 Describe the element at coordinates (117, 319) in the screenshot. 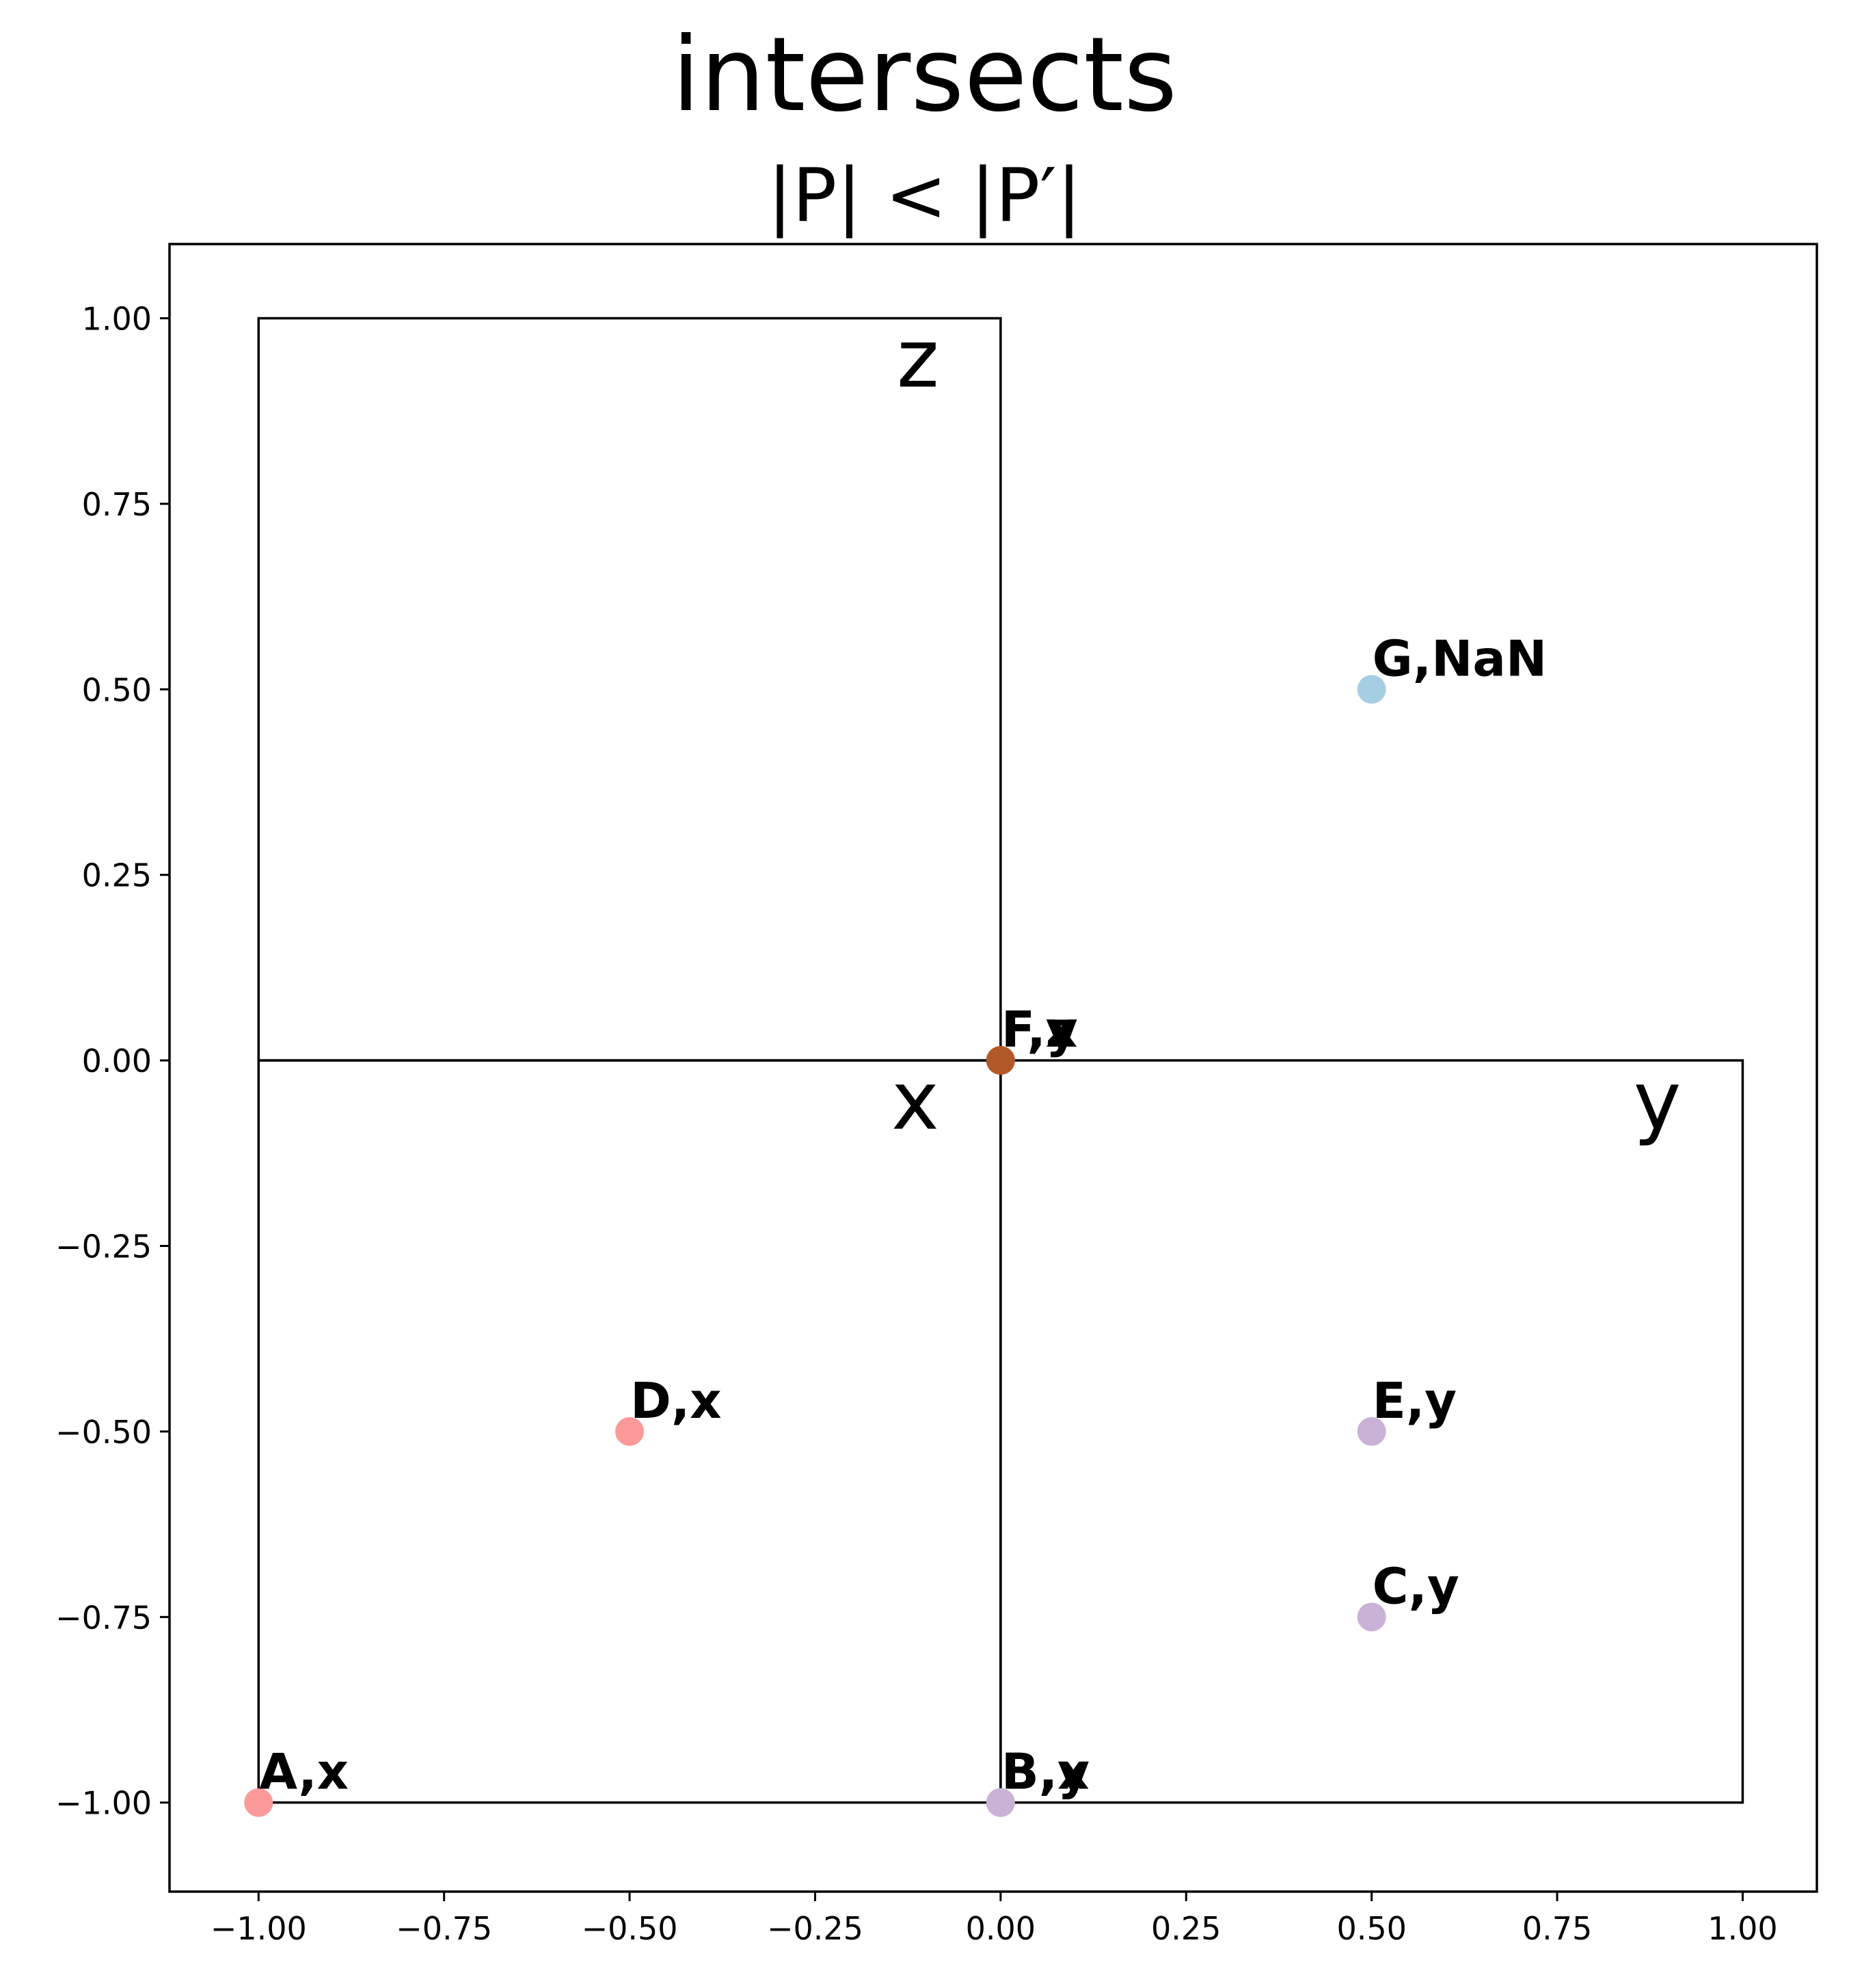

I see `y-tick-label: 1.00` at that location.